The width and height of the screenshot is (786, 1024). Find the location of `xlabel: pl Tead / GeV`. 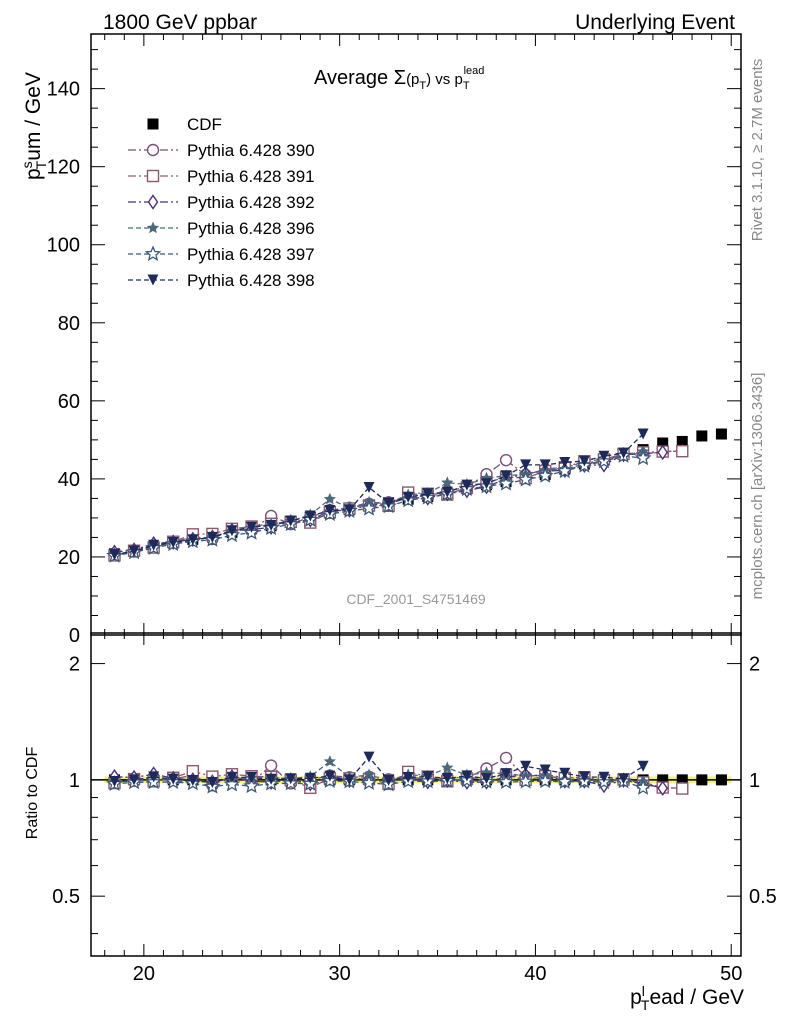

xlabel: pl Tead / GeV is located at coordinates (687, 998).